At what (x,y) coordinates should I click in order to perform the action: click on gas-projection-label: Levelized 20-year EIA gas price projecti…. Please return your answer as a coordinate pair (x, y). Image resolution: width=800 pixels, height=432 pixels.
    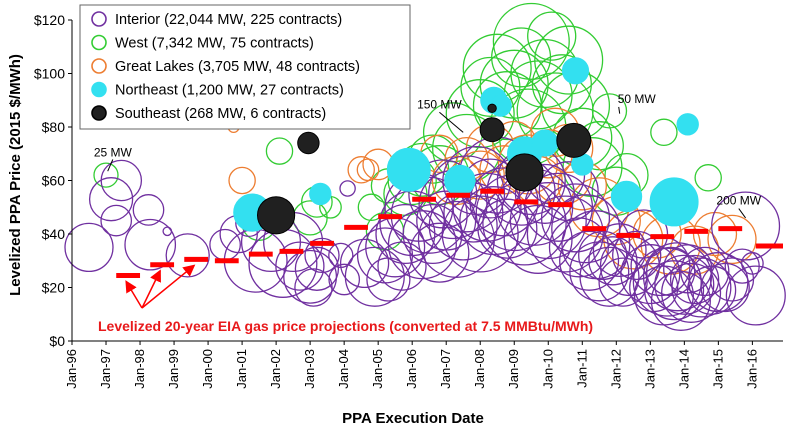
    Looking at the image, I should click on (345, 326).